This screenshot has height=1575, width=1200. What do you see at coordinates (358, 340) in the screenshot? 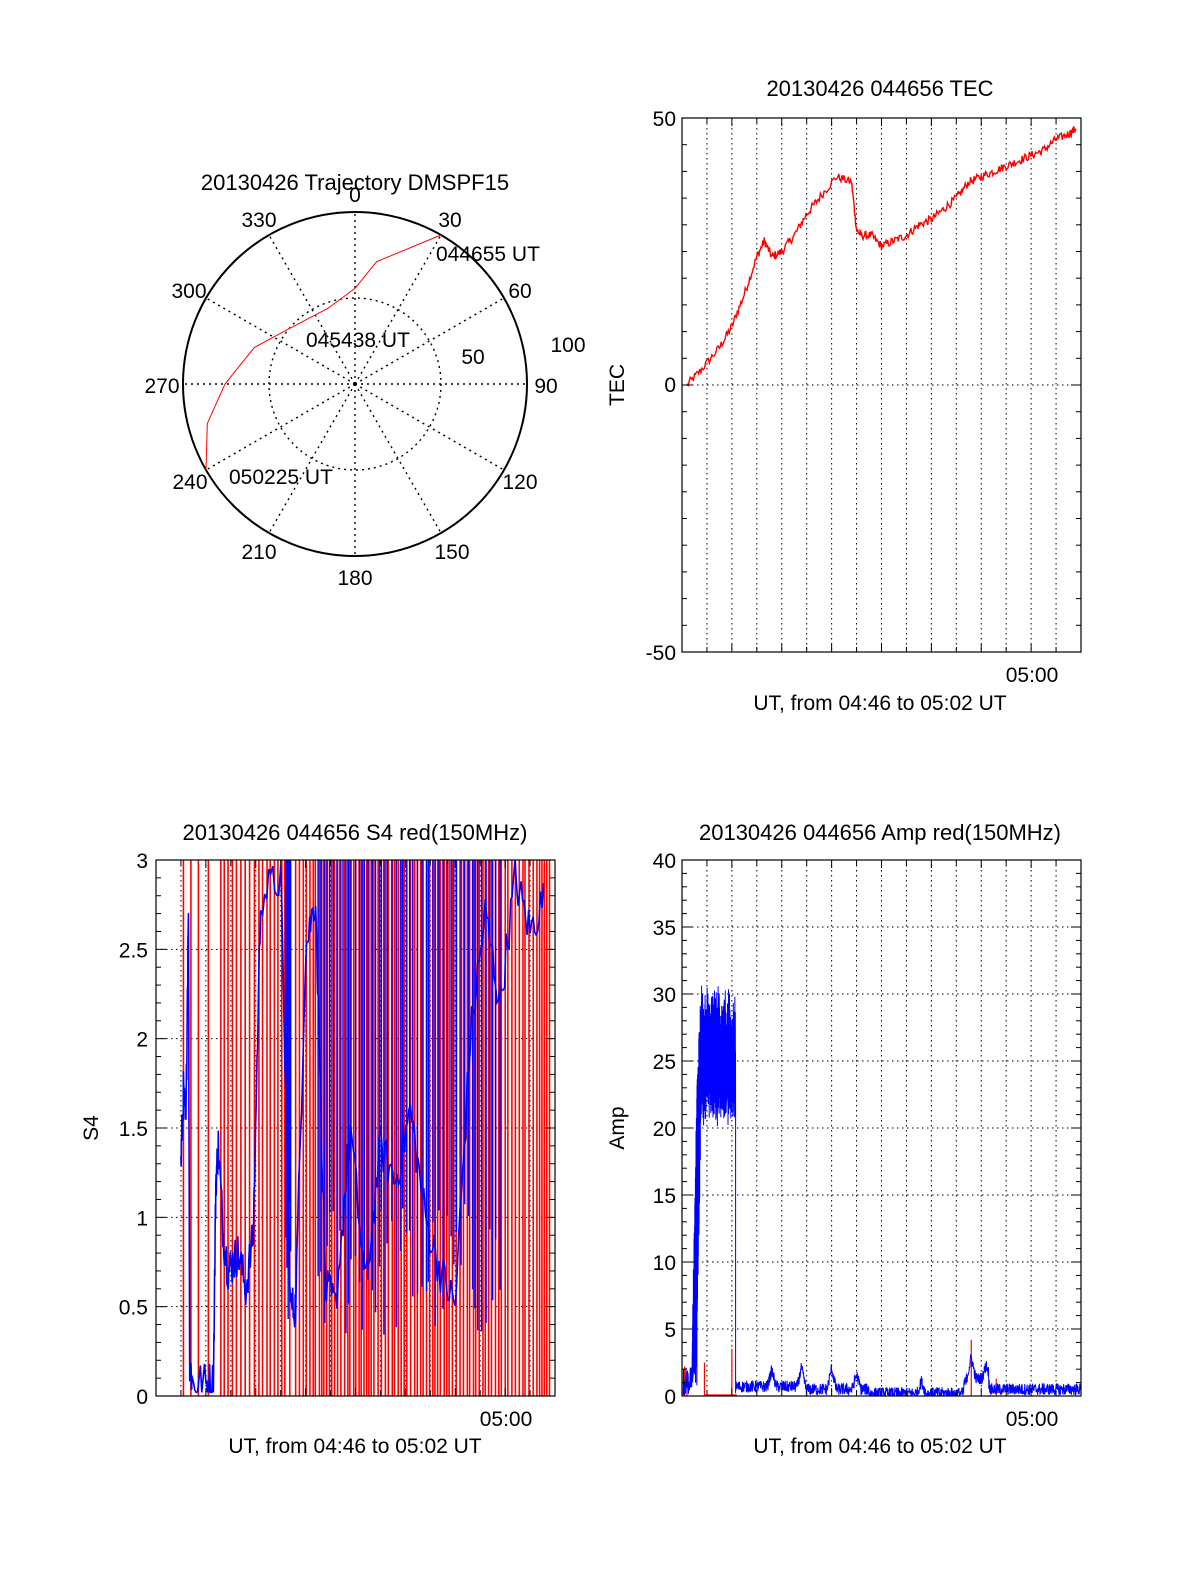
I see `point-label-mid: 045438 UT` at bounding box center [358, 340].